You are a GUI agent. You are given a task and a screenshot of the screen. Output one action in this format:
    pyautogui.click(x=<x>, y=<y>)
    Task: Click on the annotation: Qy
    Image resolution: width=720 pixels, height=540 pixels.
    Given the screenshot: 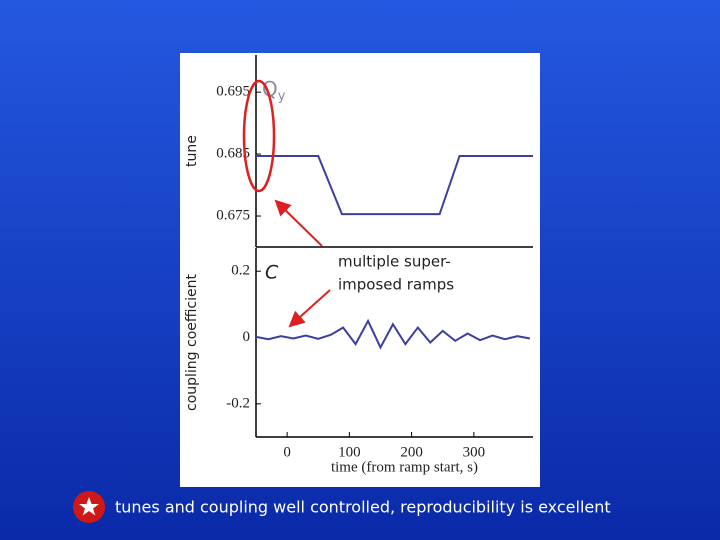 What is the action you would take?
    pyautogui.click(x=274, y=90)
    